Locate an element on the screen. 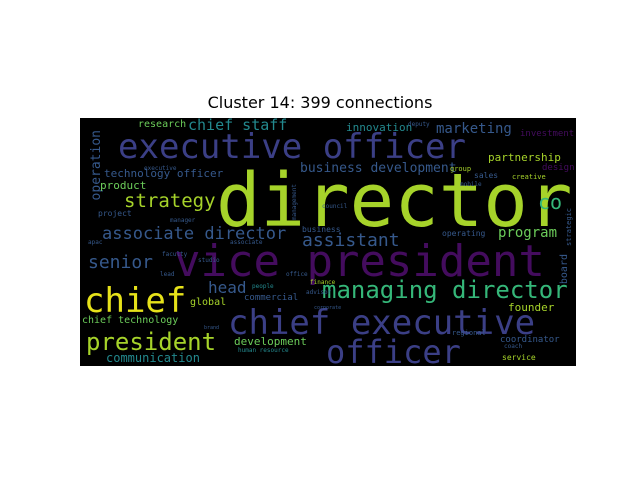  cloud-word: research is located at coordinates (162, 124).